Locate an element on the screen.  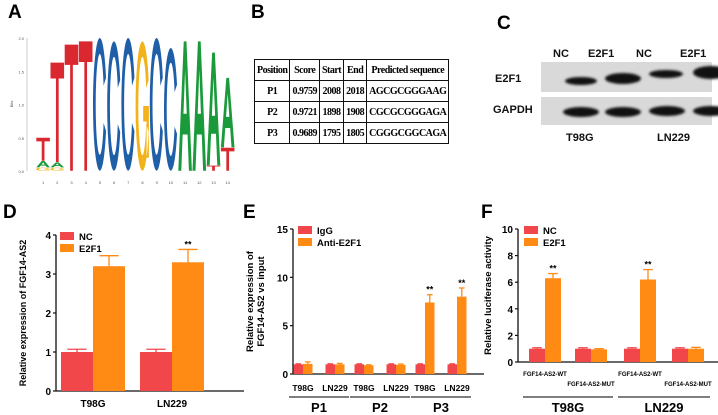
table-row: P3 0.9689 1795 1805 CGGGCGGCAGA is located at coordinates (351, 133).